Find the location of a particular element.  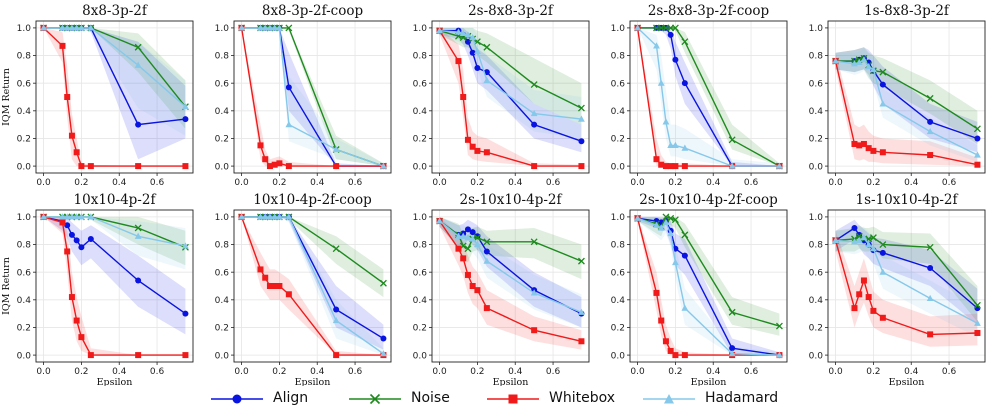

plot-area is located at coordinates (114, 286).